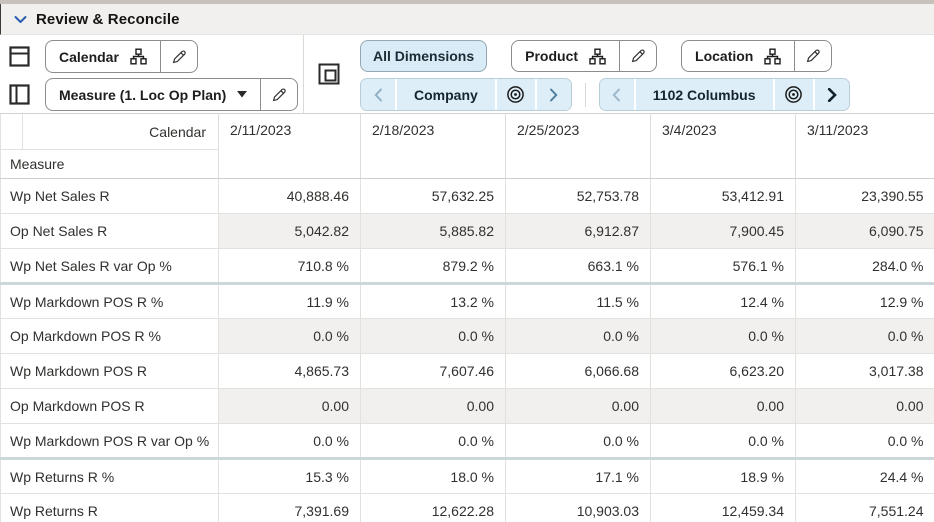 This screenshot has height=522, width=934. I want to click on measure-row-header: Op Net Sales R, so click(109, 231).